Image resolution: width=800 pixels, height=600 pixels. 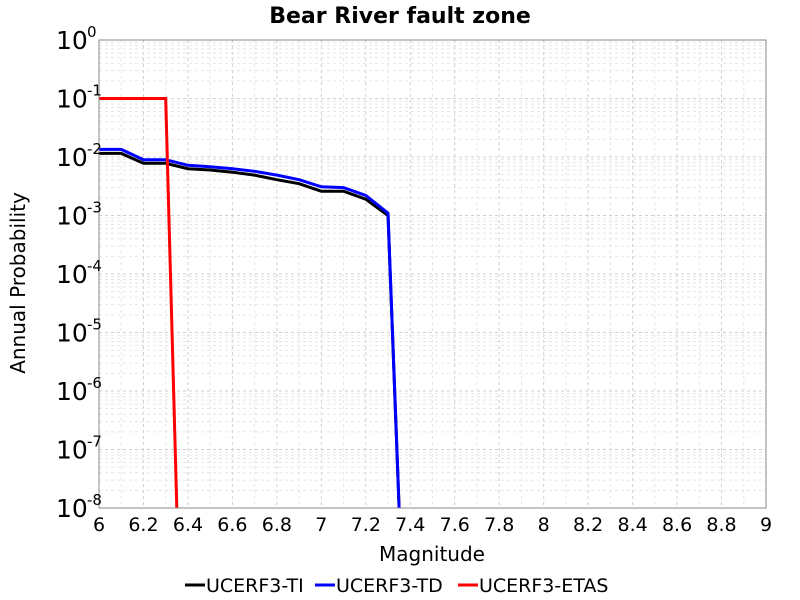 What do you see at coordinates (232, 525) in the screenshot?
I see `x-tick-label: 6.6` at bounding box center [232, 525].